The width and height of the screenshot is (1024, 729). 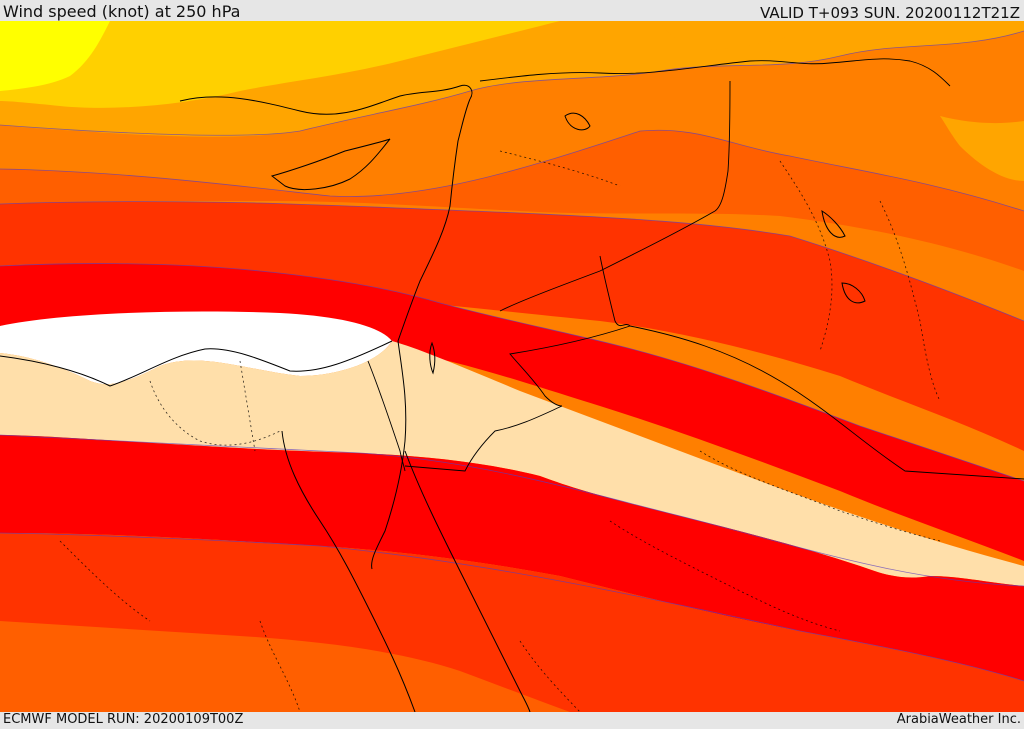 What do you see at coordinates (740, 35) in the screenshot?
I see `wind-band-amber-patch` at bounding box center [740, 35].